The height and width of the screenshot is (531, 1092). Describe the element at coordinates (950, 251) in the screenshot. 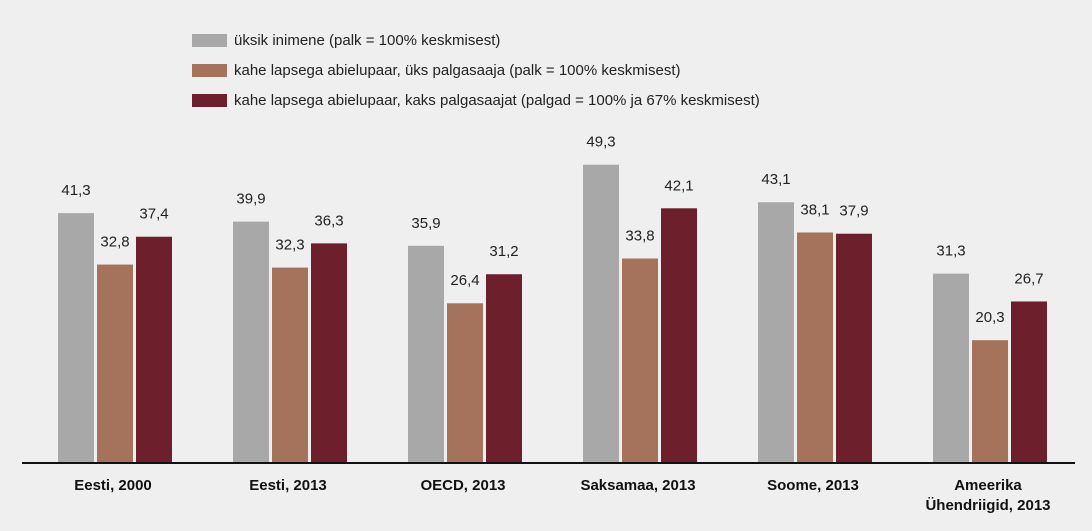

I see `value-label: 31,3` at that location.